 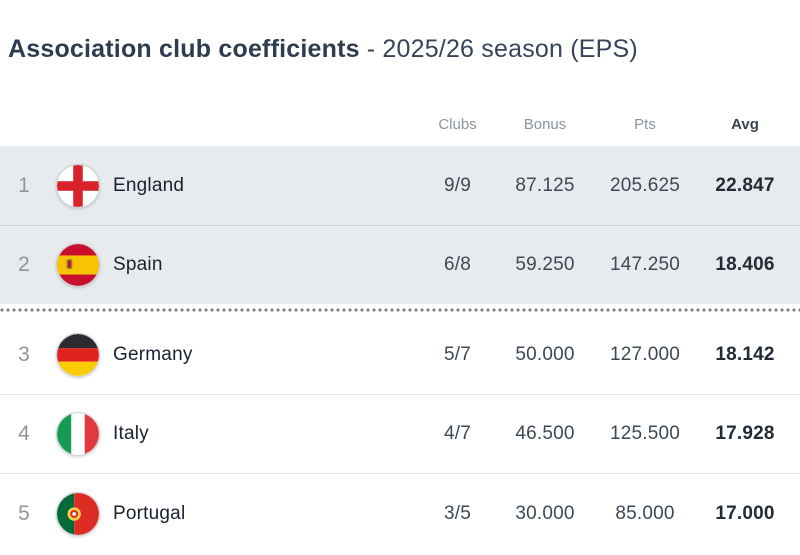 What do you see at coordinates (149, 513) in the screenshot?
I see `country-name: Portugal` at bounding box center [149, 513].